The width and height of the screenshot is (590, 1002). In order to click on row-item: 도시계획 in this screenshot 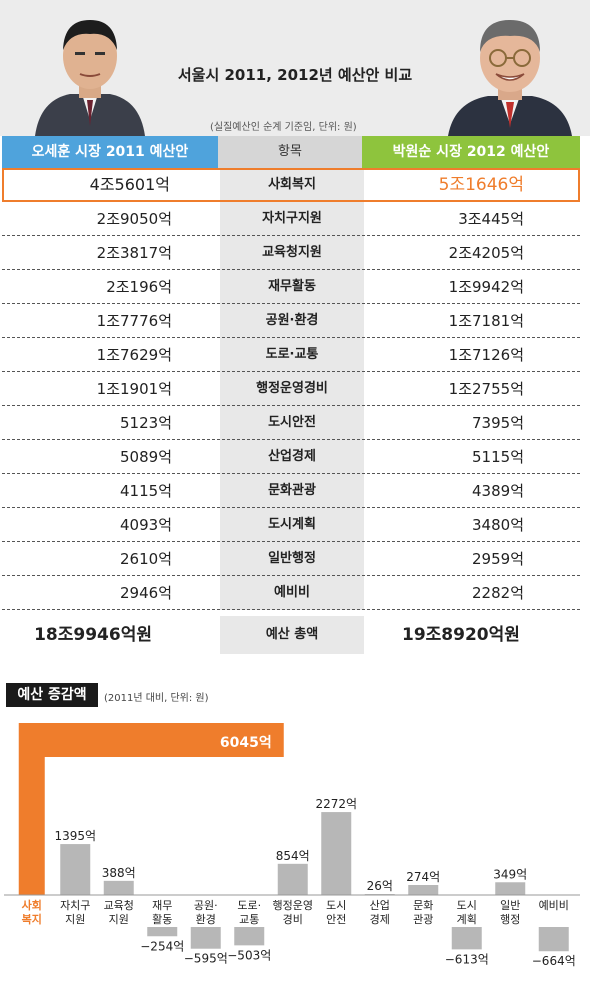, I will do `click(292, 525)`.